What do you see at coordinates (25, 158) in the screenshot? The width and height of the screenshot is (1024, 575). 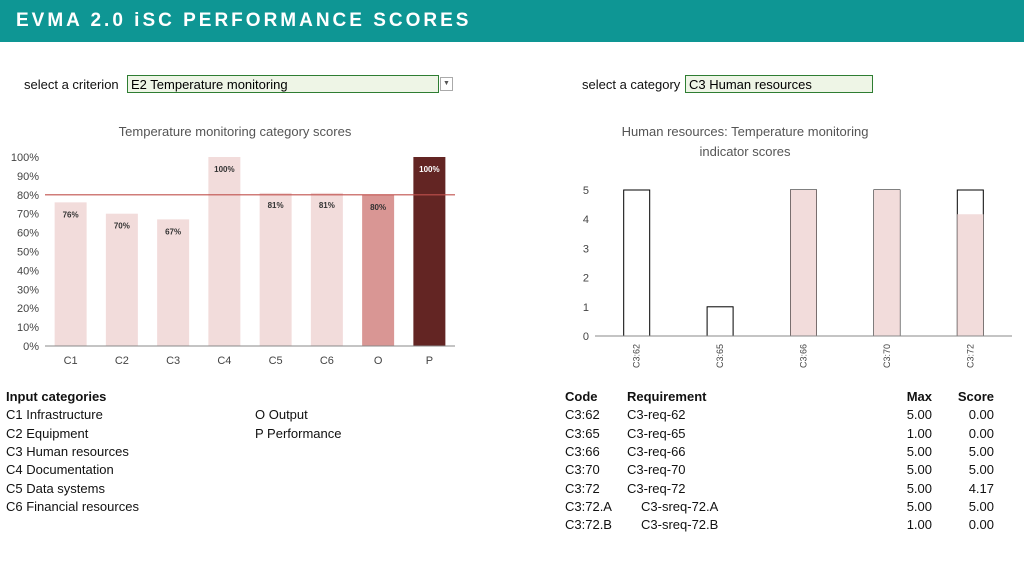 I see `y-tick-label: 100%` at bounding box center [25, 158].